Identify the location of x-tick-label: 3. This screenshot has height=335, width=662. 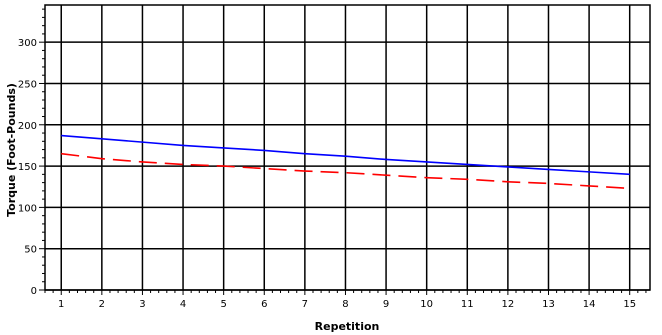
(142, 304).